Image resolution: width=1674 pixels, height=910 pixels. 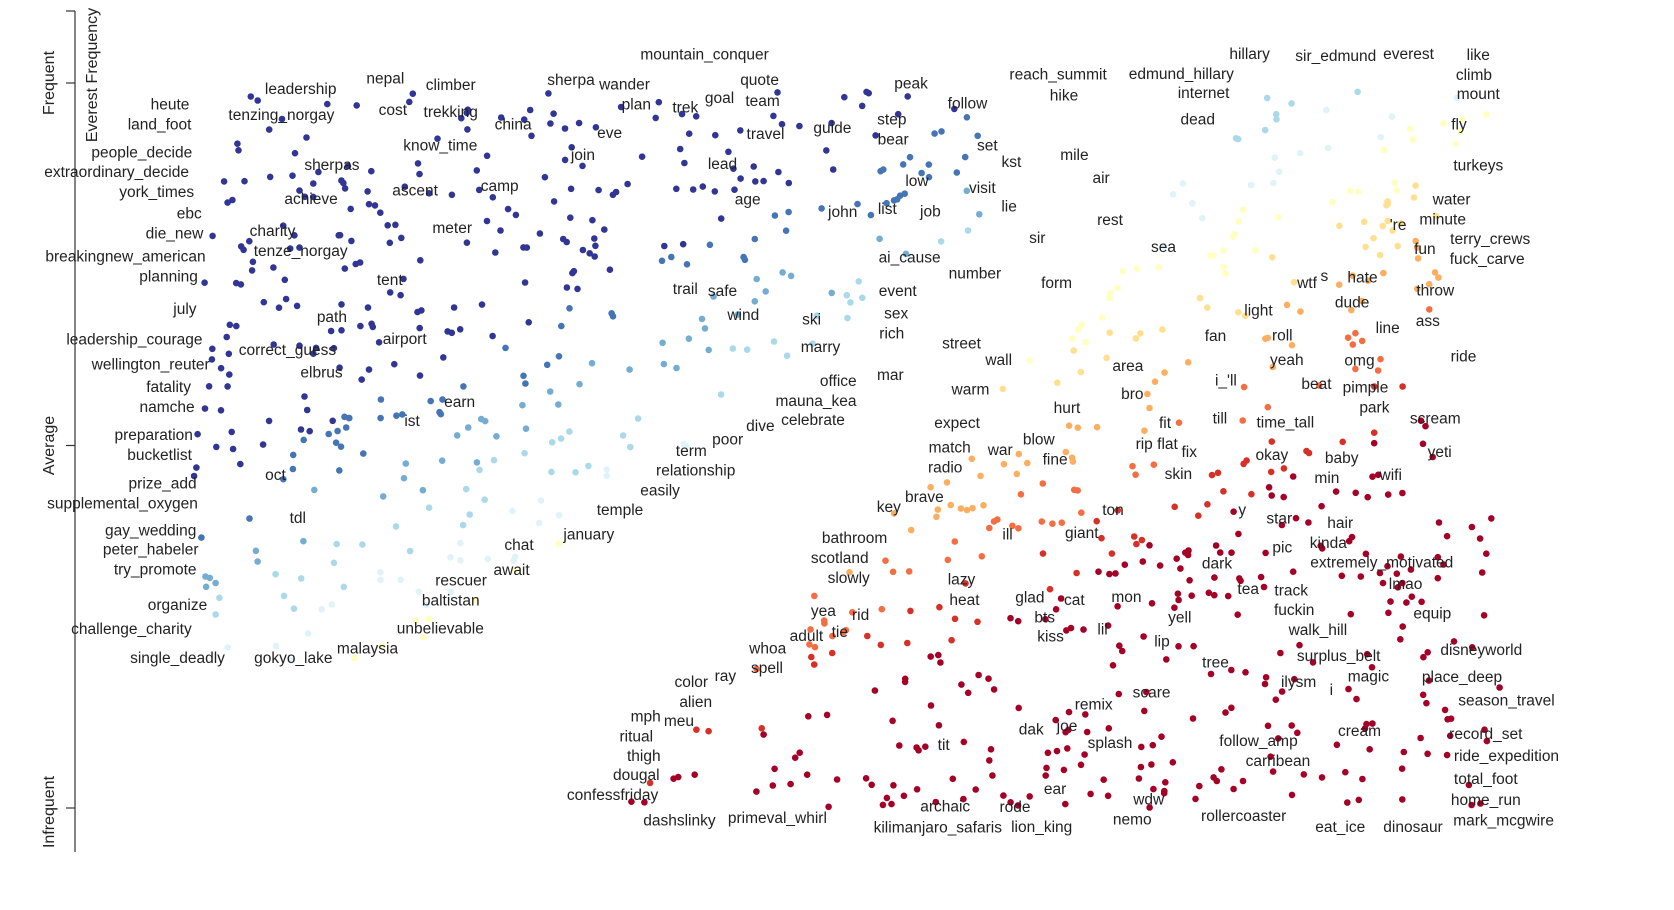 What do you see at coordinates (742, 315) in the screenshot?
I see `term-label: wind` at bounding box center [742, 315].